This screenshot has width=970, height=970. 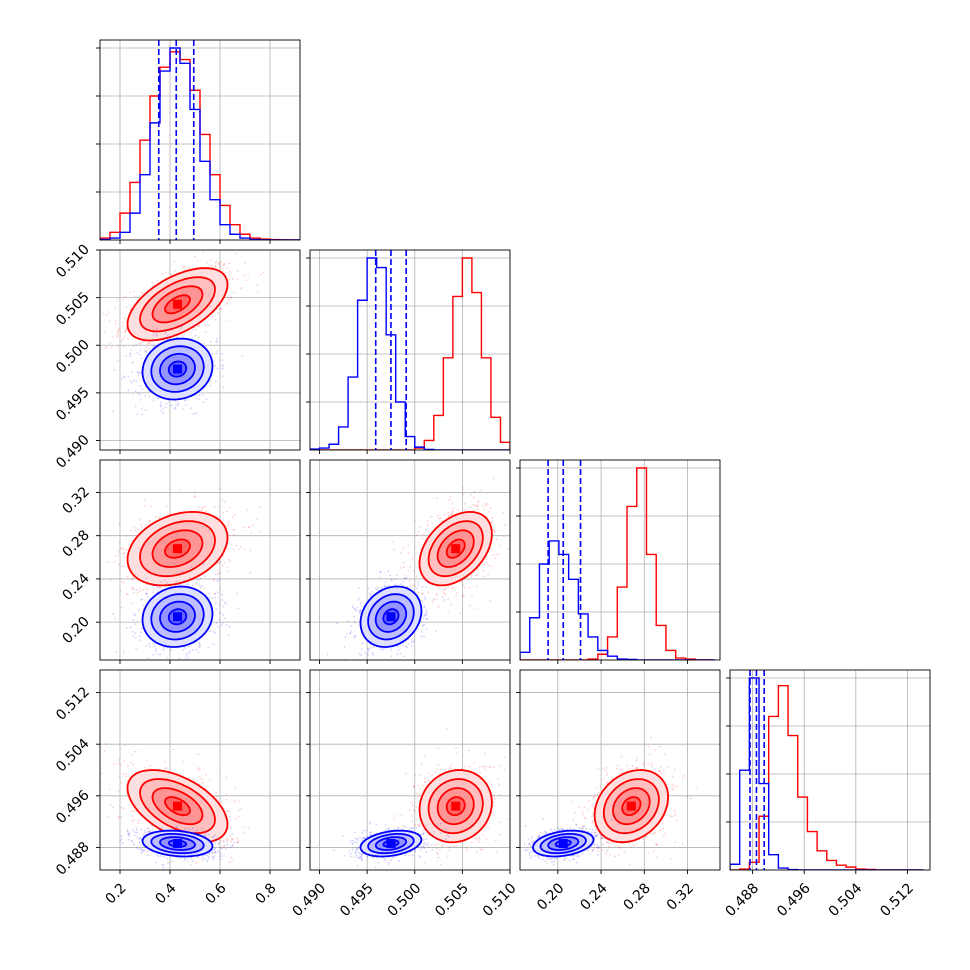 What do you see at coordinates (200, 560) in the screenshot?
I see `panel-frame` at bounding box center [200, 560].